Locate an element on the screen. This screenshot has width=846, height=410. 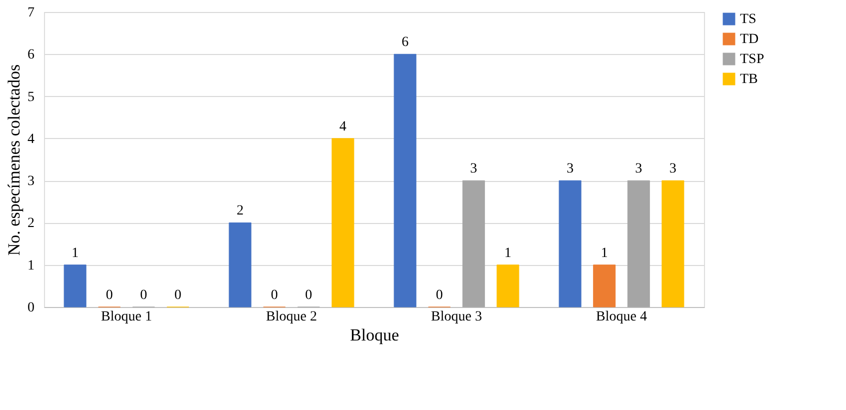
legend-label: TSP is located at coordinates (752, 59).